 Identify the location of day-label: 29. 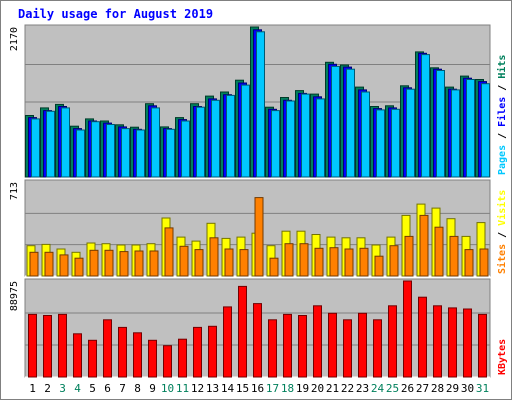
(452, 388).